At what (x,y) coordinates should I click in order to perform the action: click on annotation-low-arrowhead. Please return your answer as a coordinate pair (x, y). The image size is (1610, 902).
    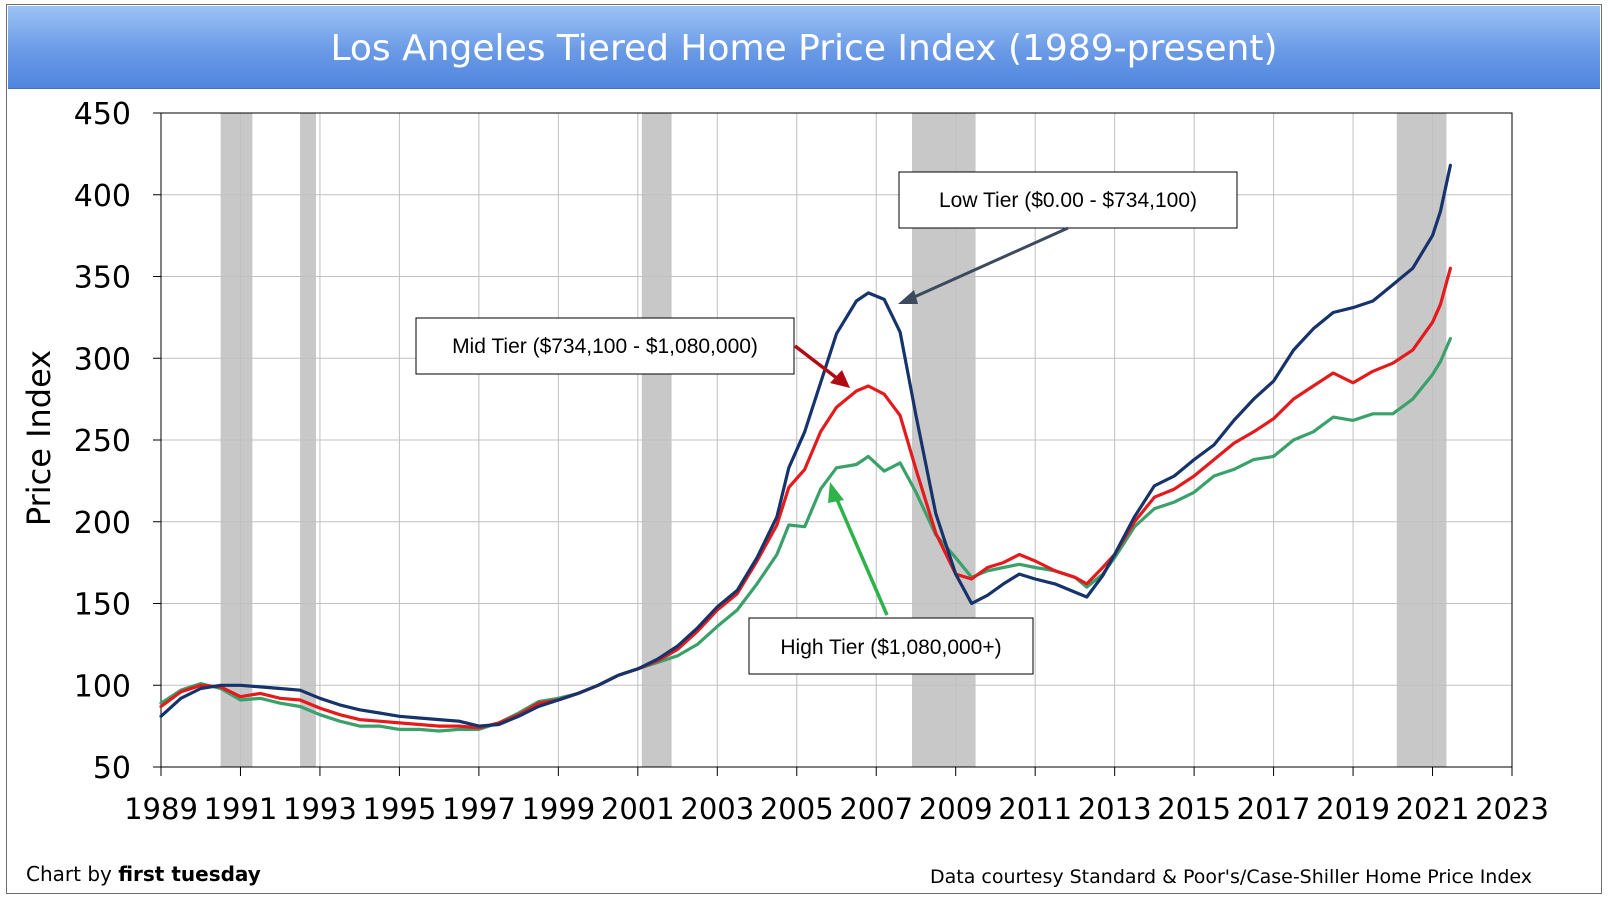
    Looking at the image, I should click on (908, 297).